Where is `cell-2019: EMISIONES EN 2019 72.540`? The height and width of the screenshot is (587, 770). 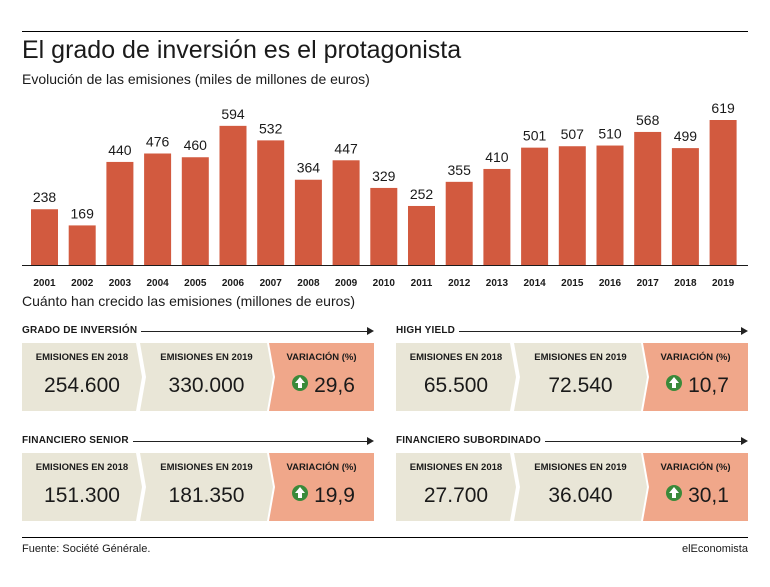 cell-2019: EMISIONES EN 2019 72.540 is located at coordinates (580, 377).